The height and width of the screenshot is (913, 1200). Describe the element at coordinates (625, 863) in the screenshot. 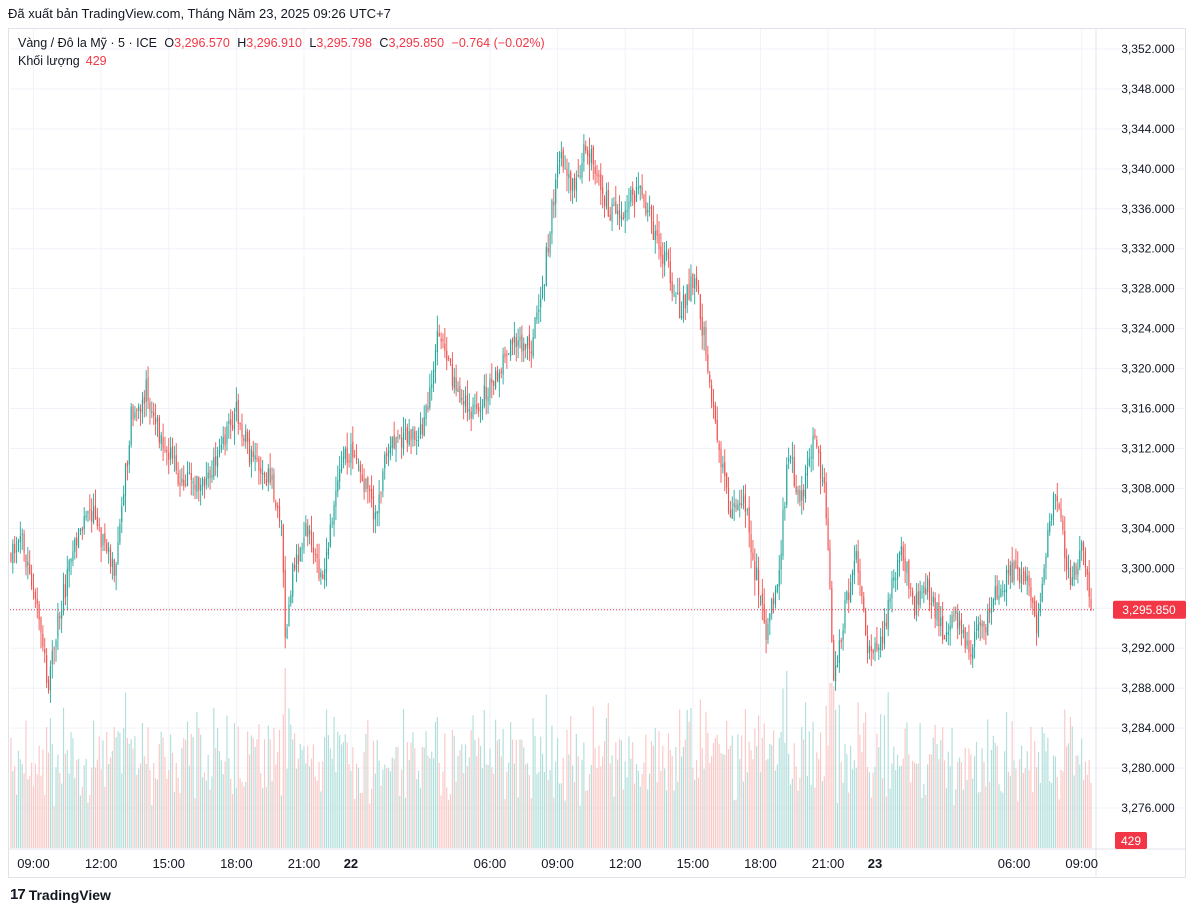

I see `time-tick-label: 12:00` at that location.